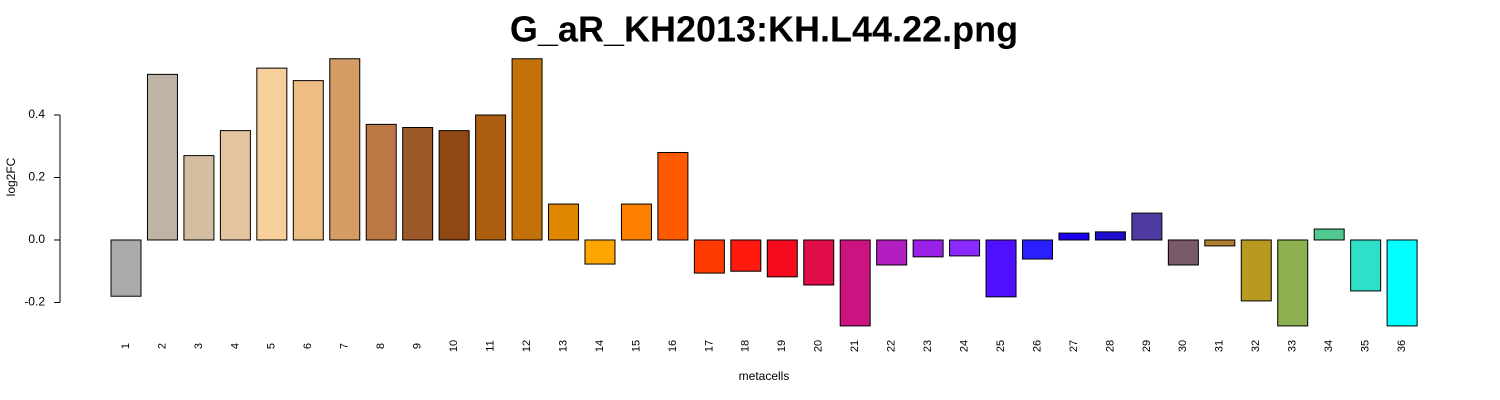 Image resolution: width=1500 pixels, height=400 pixels. I want to click on x-tick-label: 8, so click(381, 346).